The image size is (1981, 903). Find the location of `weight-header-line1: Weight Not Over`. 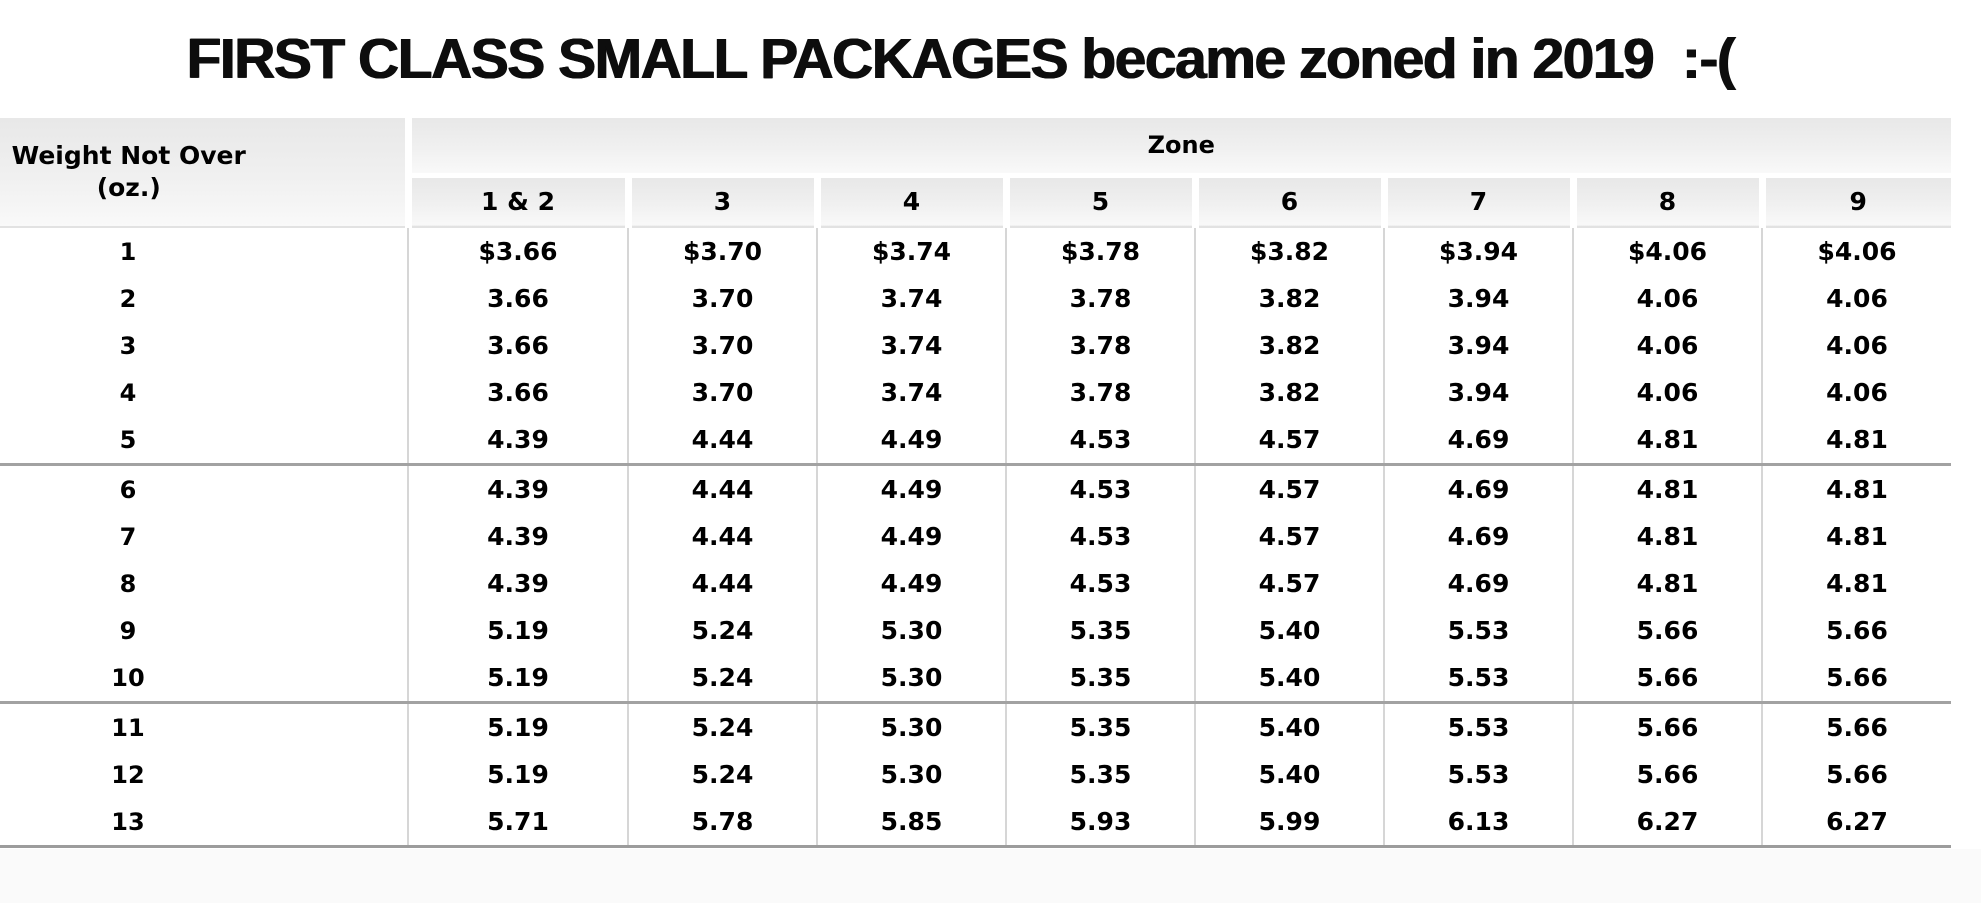

weight-header-line1: Weight Not Over is located at coordinates (128, 155).